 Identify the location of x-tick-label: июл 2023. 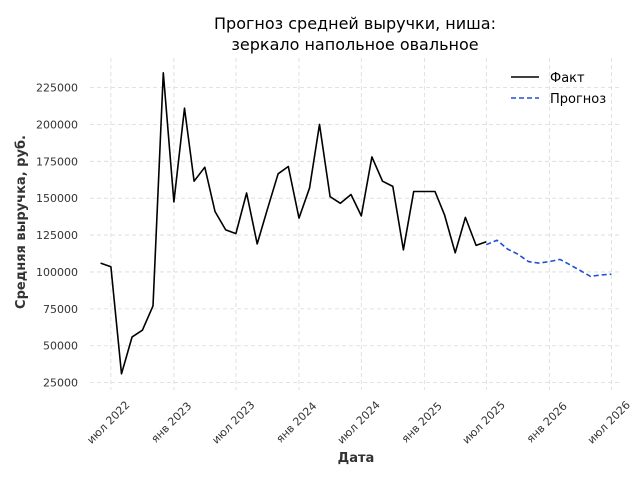
(233, 423).